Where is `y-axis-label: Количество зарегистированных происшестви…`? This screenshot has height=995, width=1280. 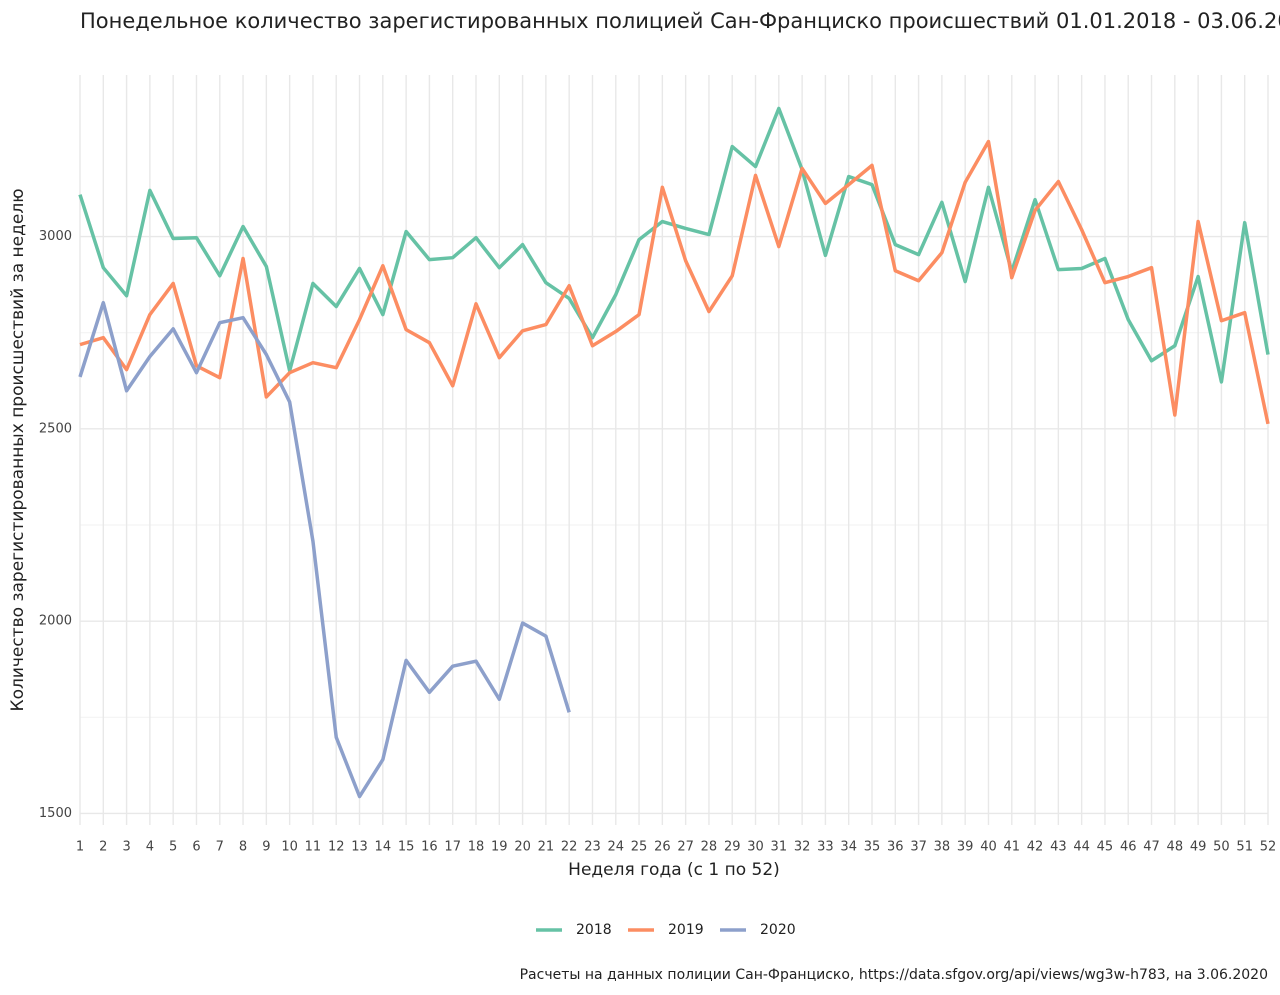 y-axis-label: Количество зарегистированных происшестви… is located at coordinates (18, 450).